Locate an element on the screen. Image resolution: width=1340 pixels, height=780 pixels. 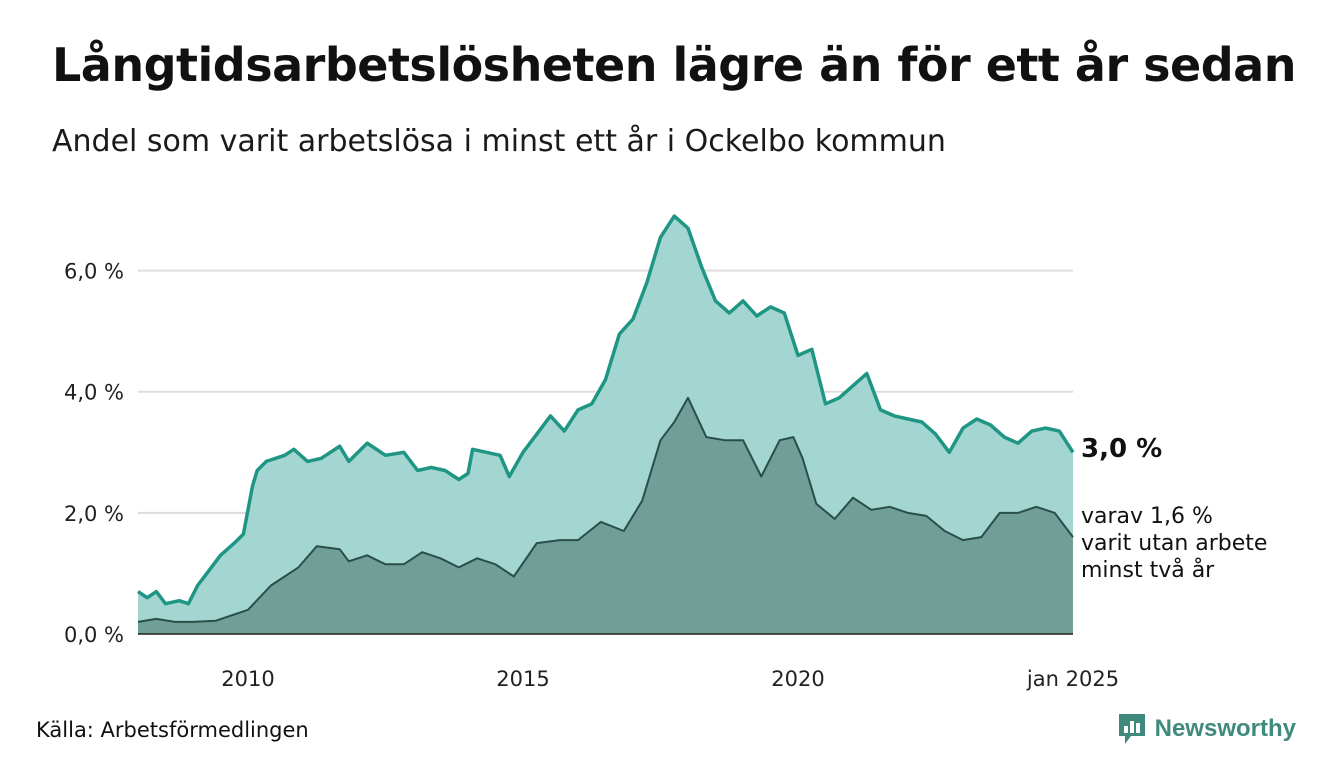
x-tick-label: 2010 is located at coordinates (247, 679).